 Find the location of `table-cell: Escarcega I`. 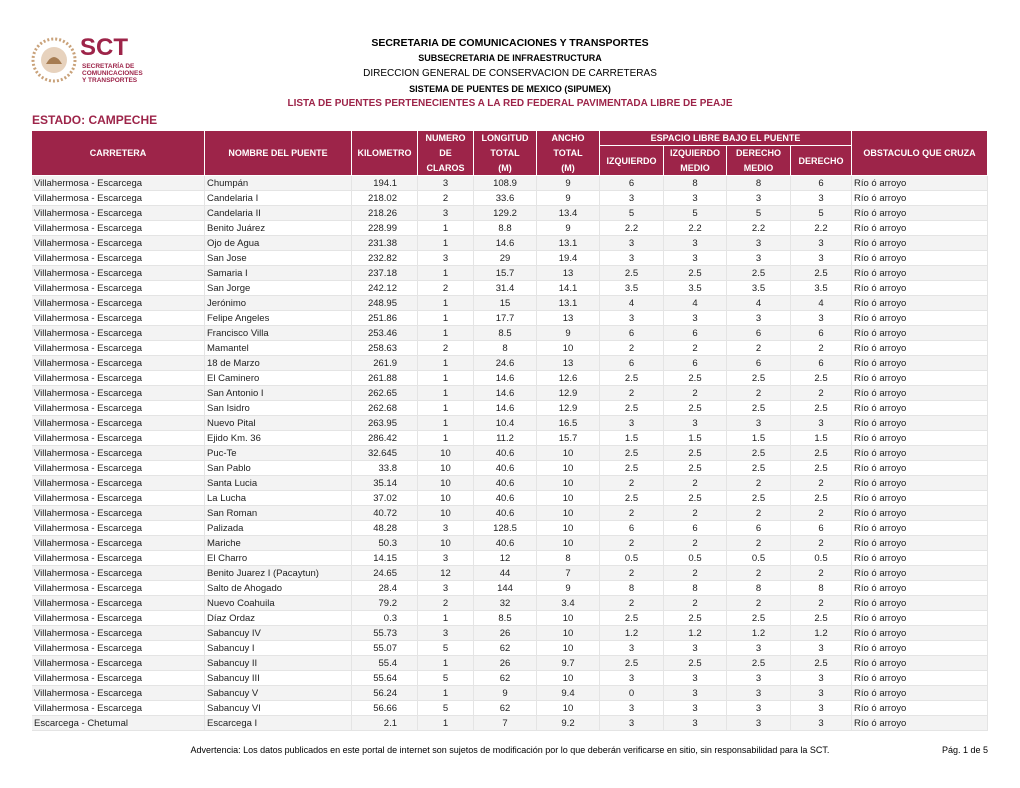

table-cell: Escarcega I is located at coordinates (278, 723).